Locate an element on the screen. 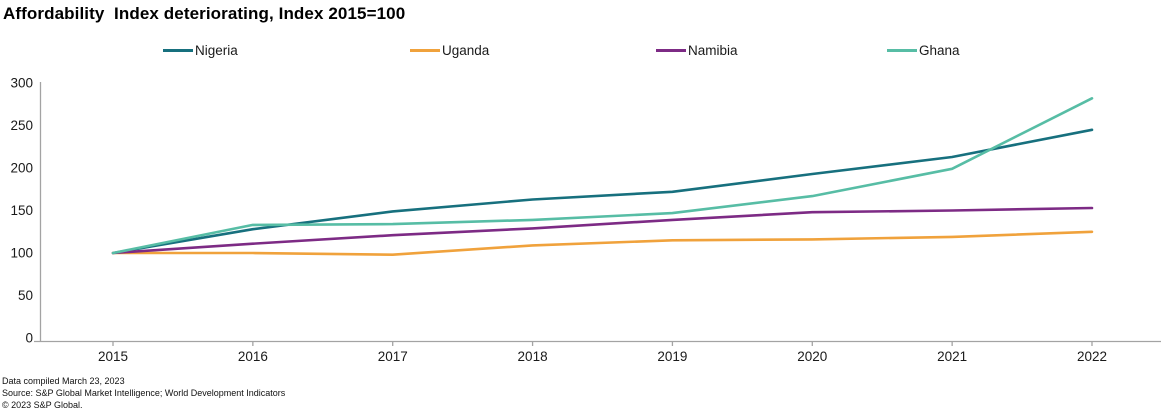 This screenshot has width=1161, height=419. y-tick-label: 50 is located at coordinates (25, 295).